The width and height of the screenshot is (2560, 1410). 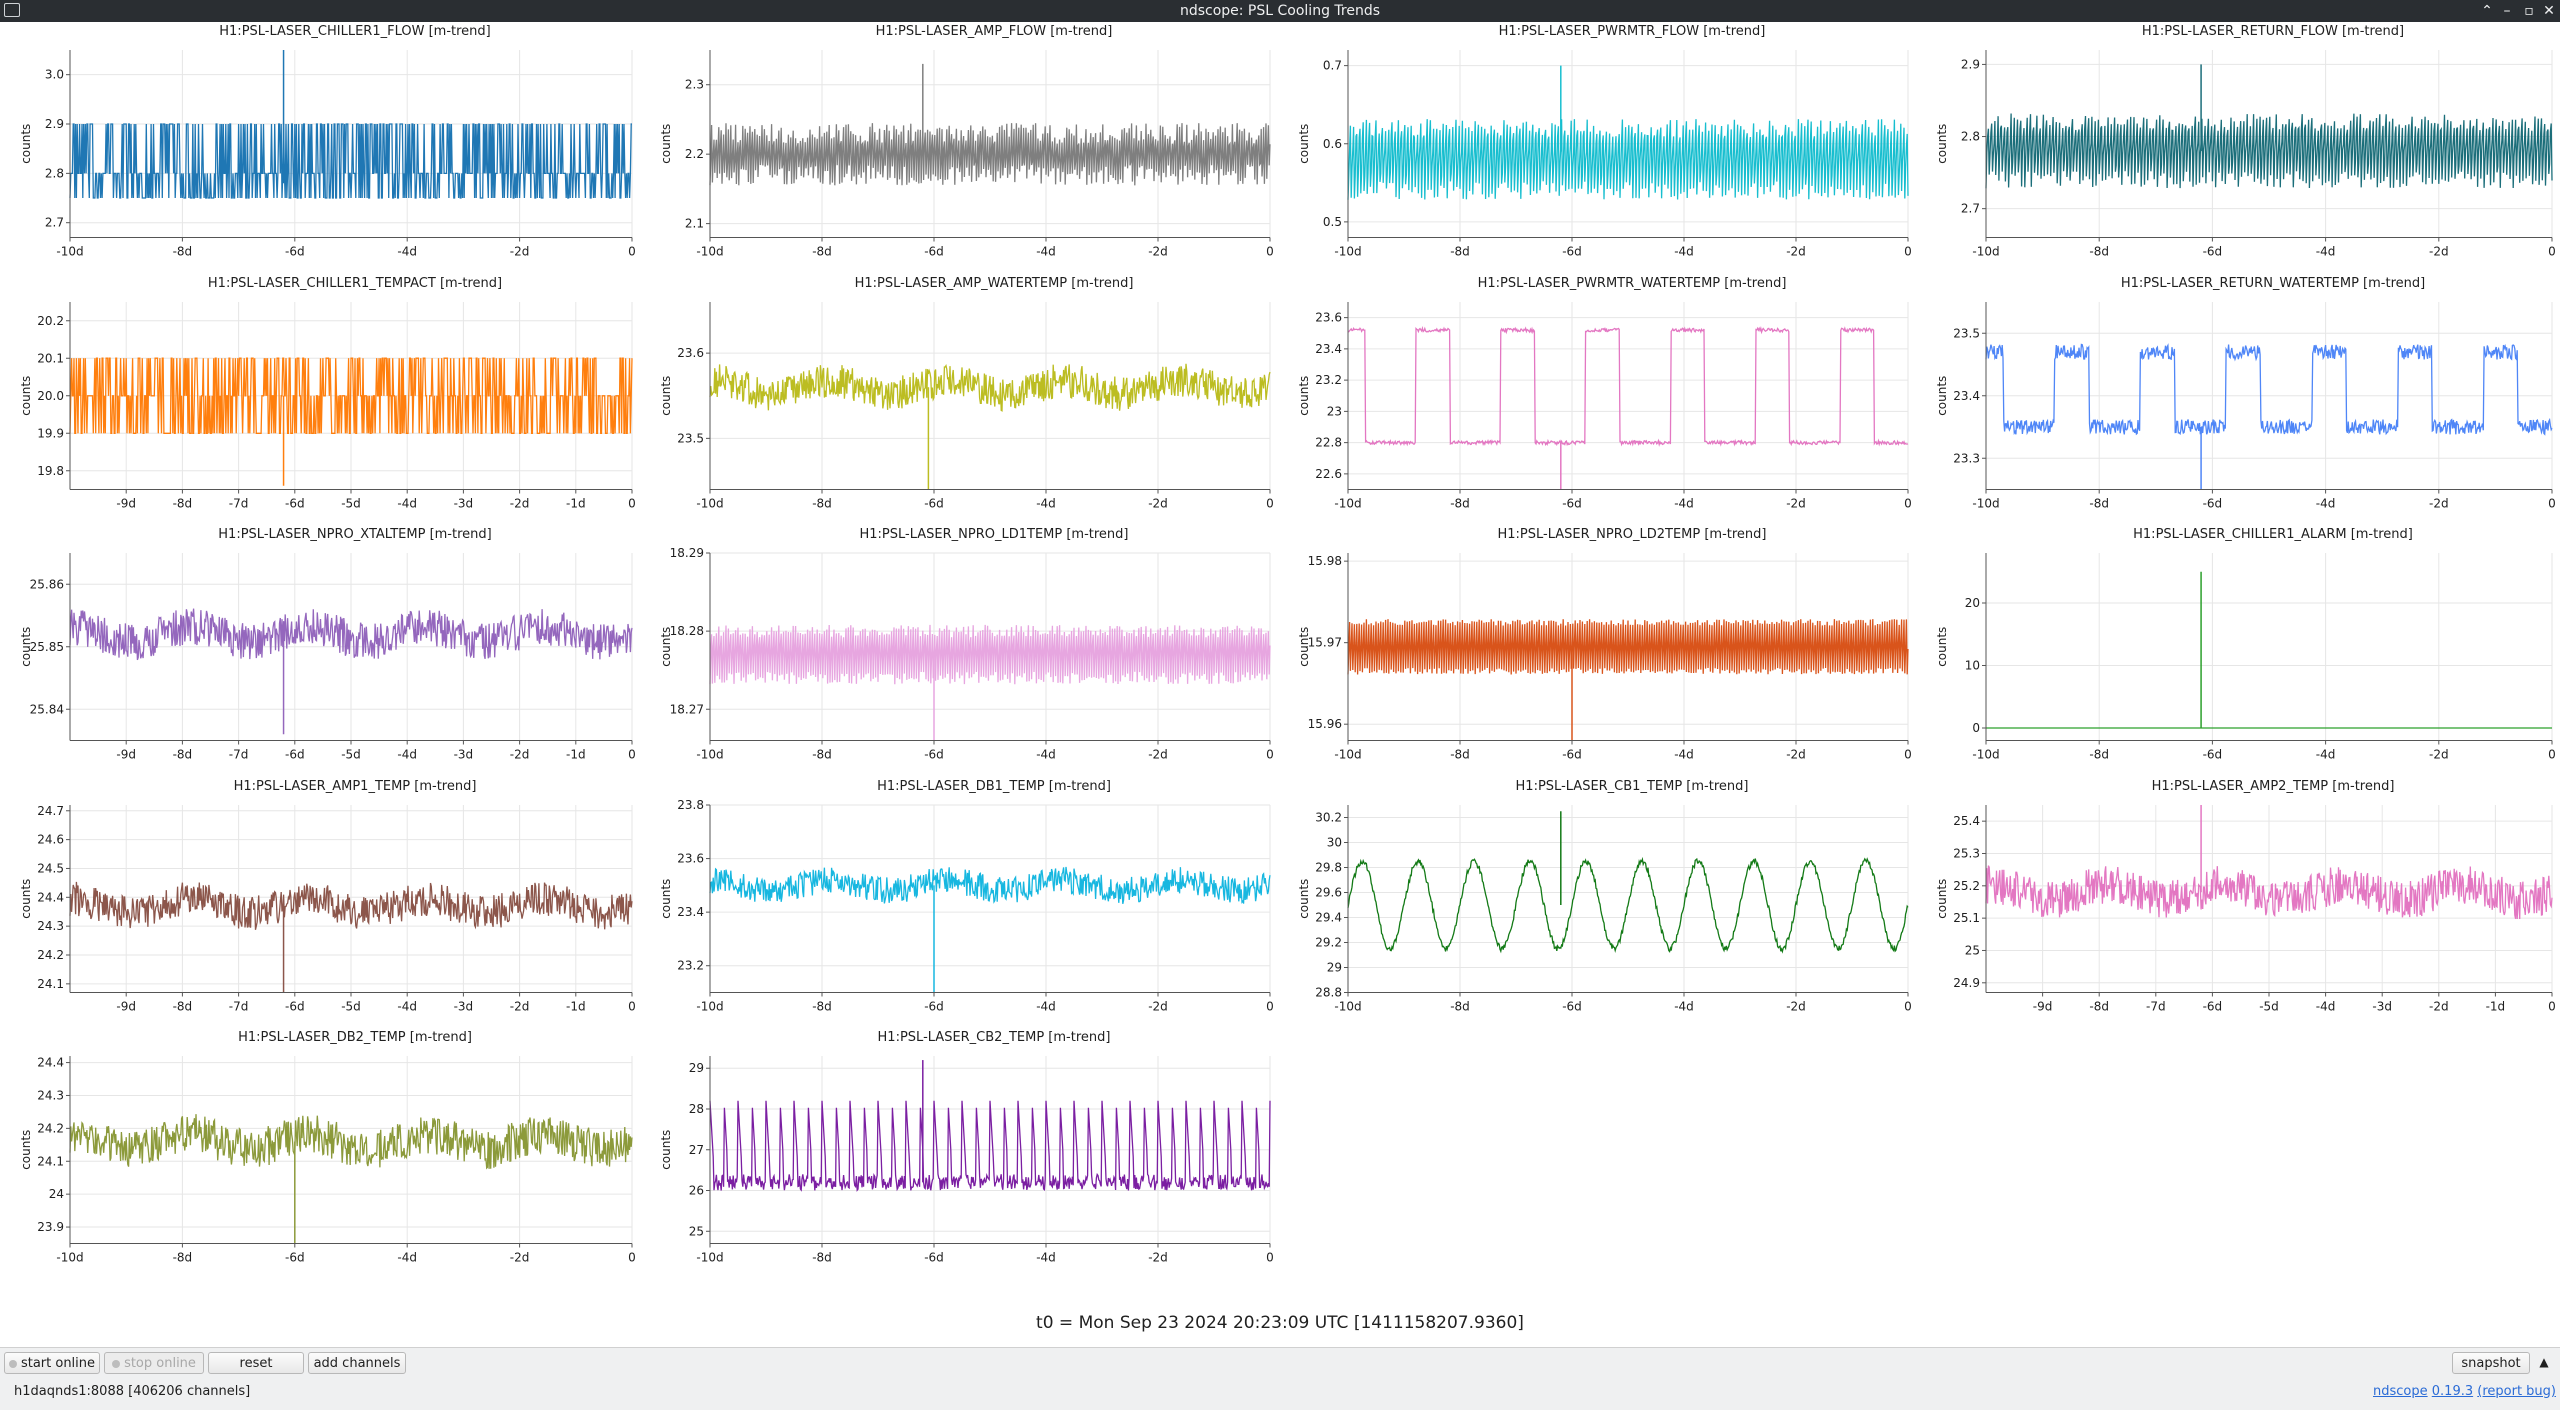 What do you see at coordinates (1332, 144) in the screenshot?
I see `y-tick-label: 0.6` at bounding box center [1332, 144].